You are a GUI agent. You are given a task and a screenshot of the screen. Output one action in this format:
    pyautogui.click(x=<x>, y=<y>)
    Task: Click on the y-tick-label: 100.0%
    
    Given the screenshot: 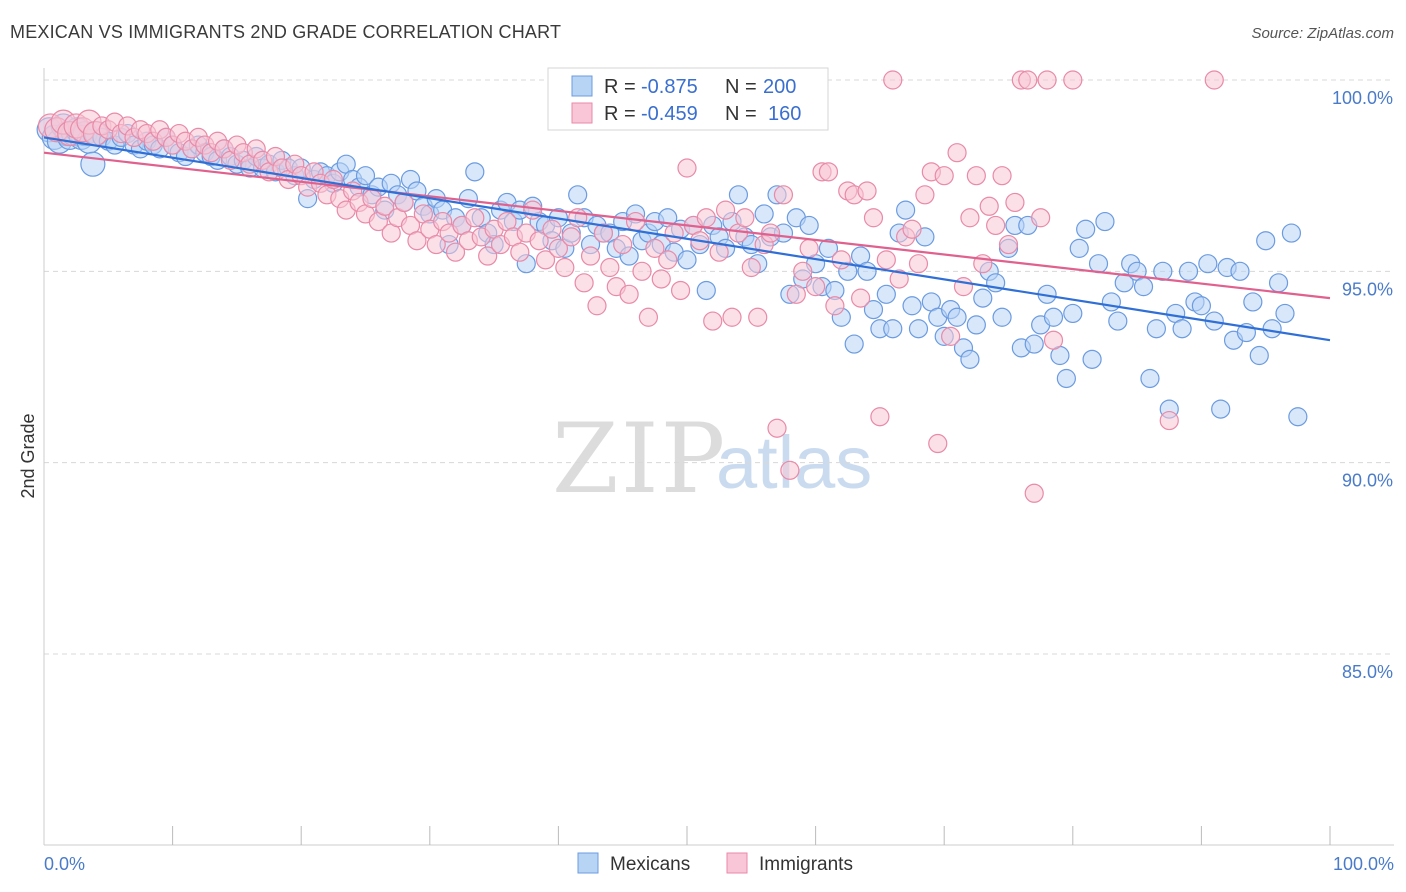 What is the action you would take?
    pyautogui.click(x=1362, y=98)
    